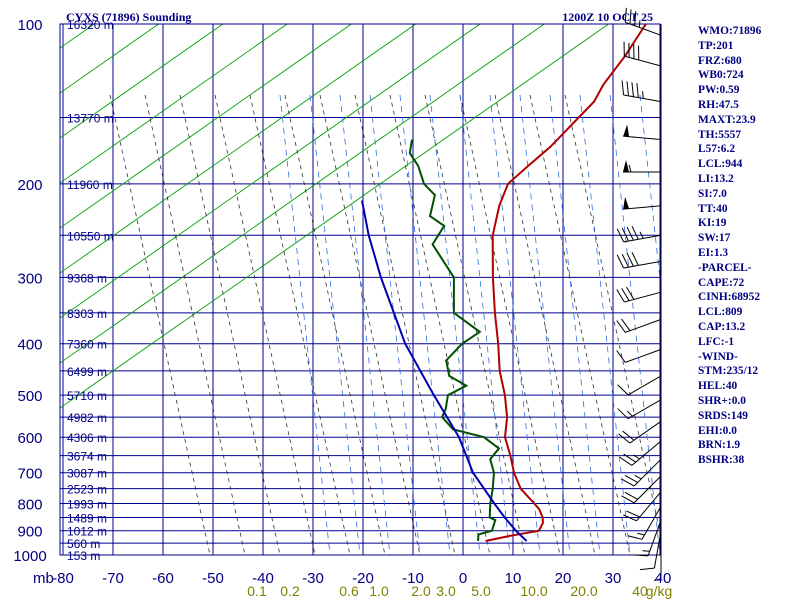 Image resolution: width=800 pixels, height=600 pixels. I want to click on wind-barb-column, so click(639, 294).